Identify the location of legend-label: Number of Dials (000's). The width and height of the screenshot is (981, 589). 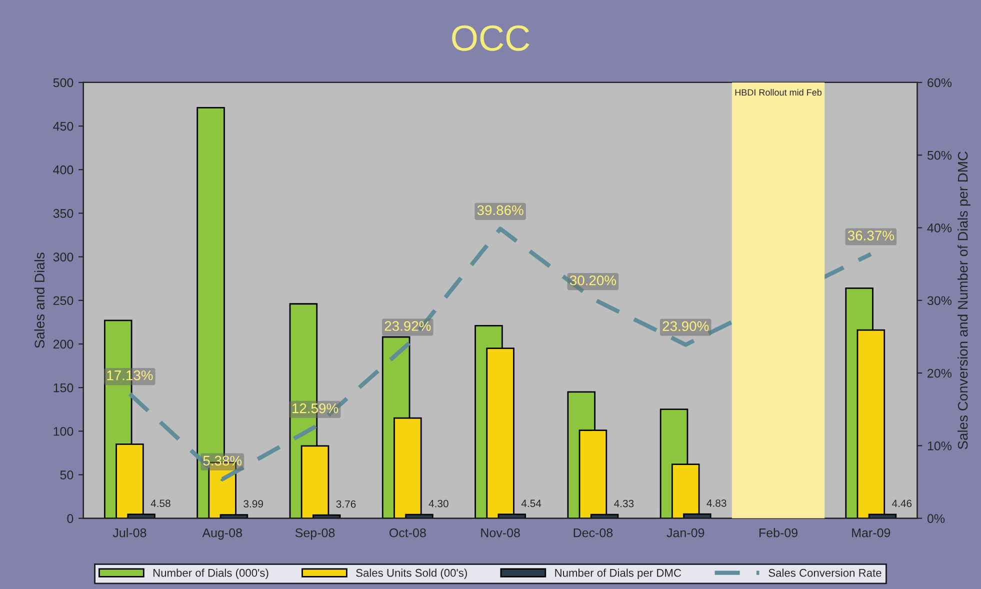
(210, 573).